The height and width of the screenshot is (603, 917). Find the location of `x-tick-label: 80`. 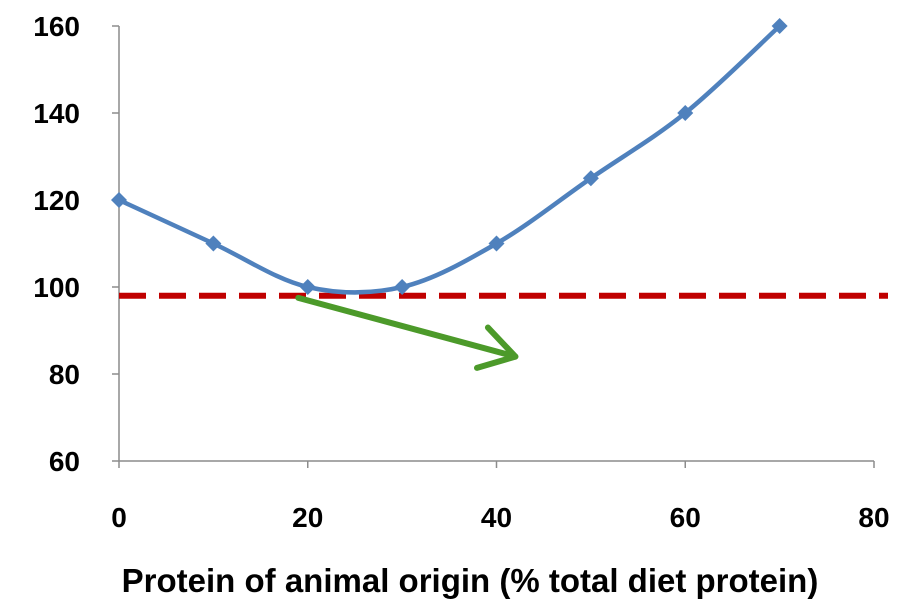

x-tick-label: 80 is located at coordinates (873, 517).